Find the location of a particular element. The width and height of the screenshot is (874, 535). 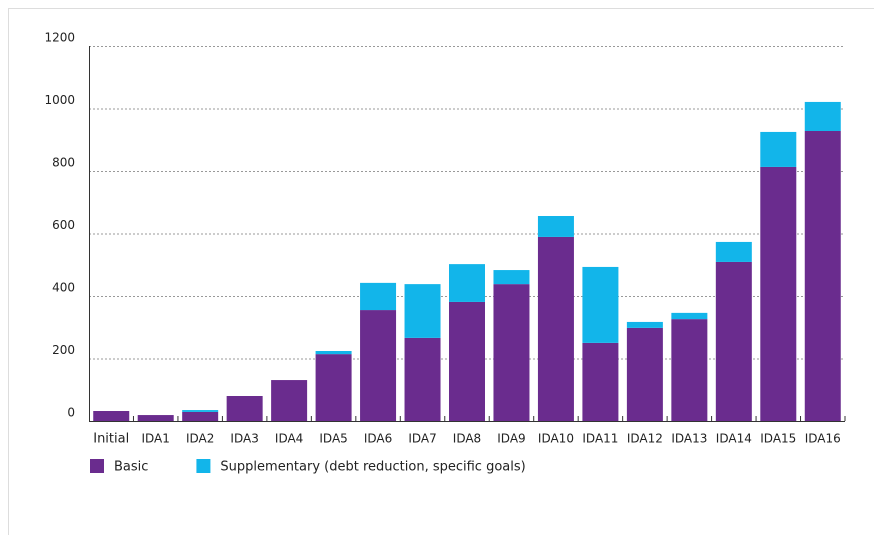

y-tick-label: 400 is located at coordinates (63, 288).